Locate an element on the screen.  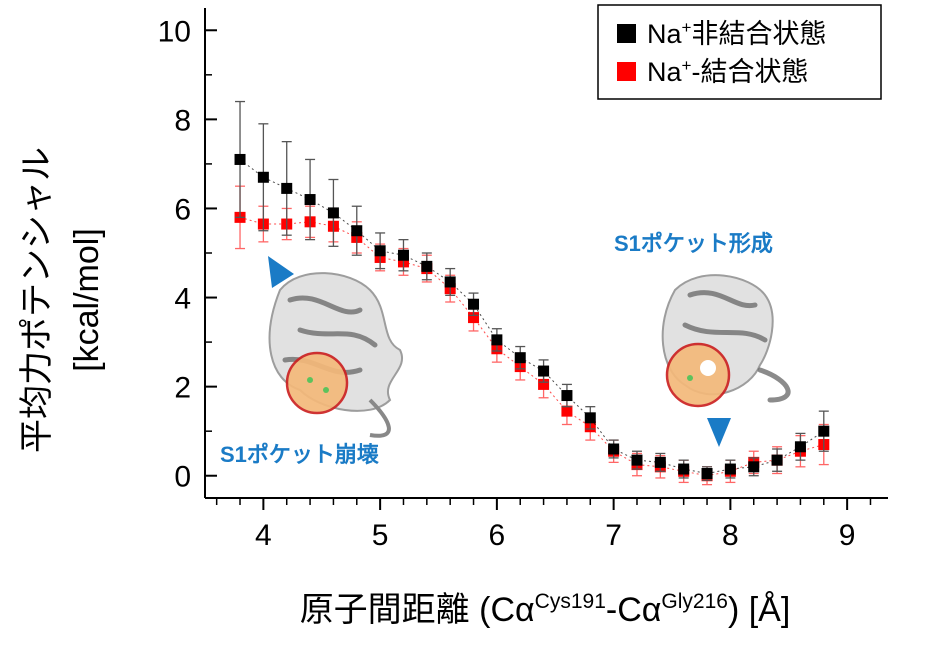
x-tick-label: 9 is located at coordinates (847, 535).